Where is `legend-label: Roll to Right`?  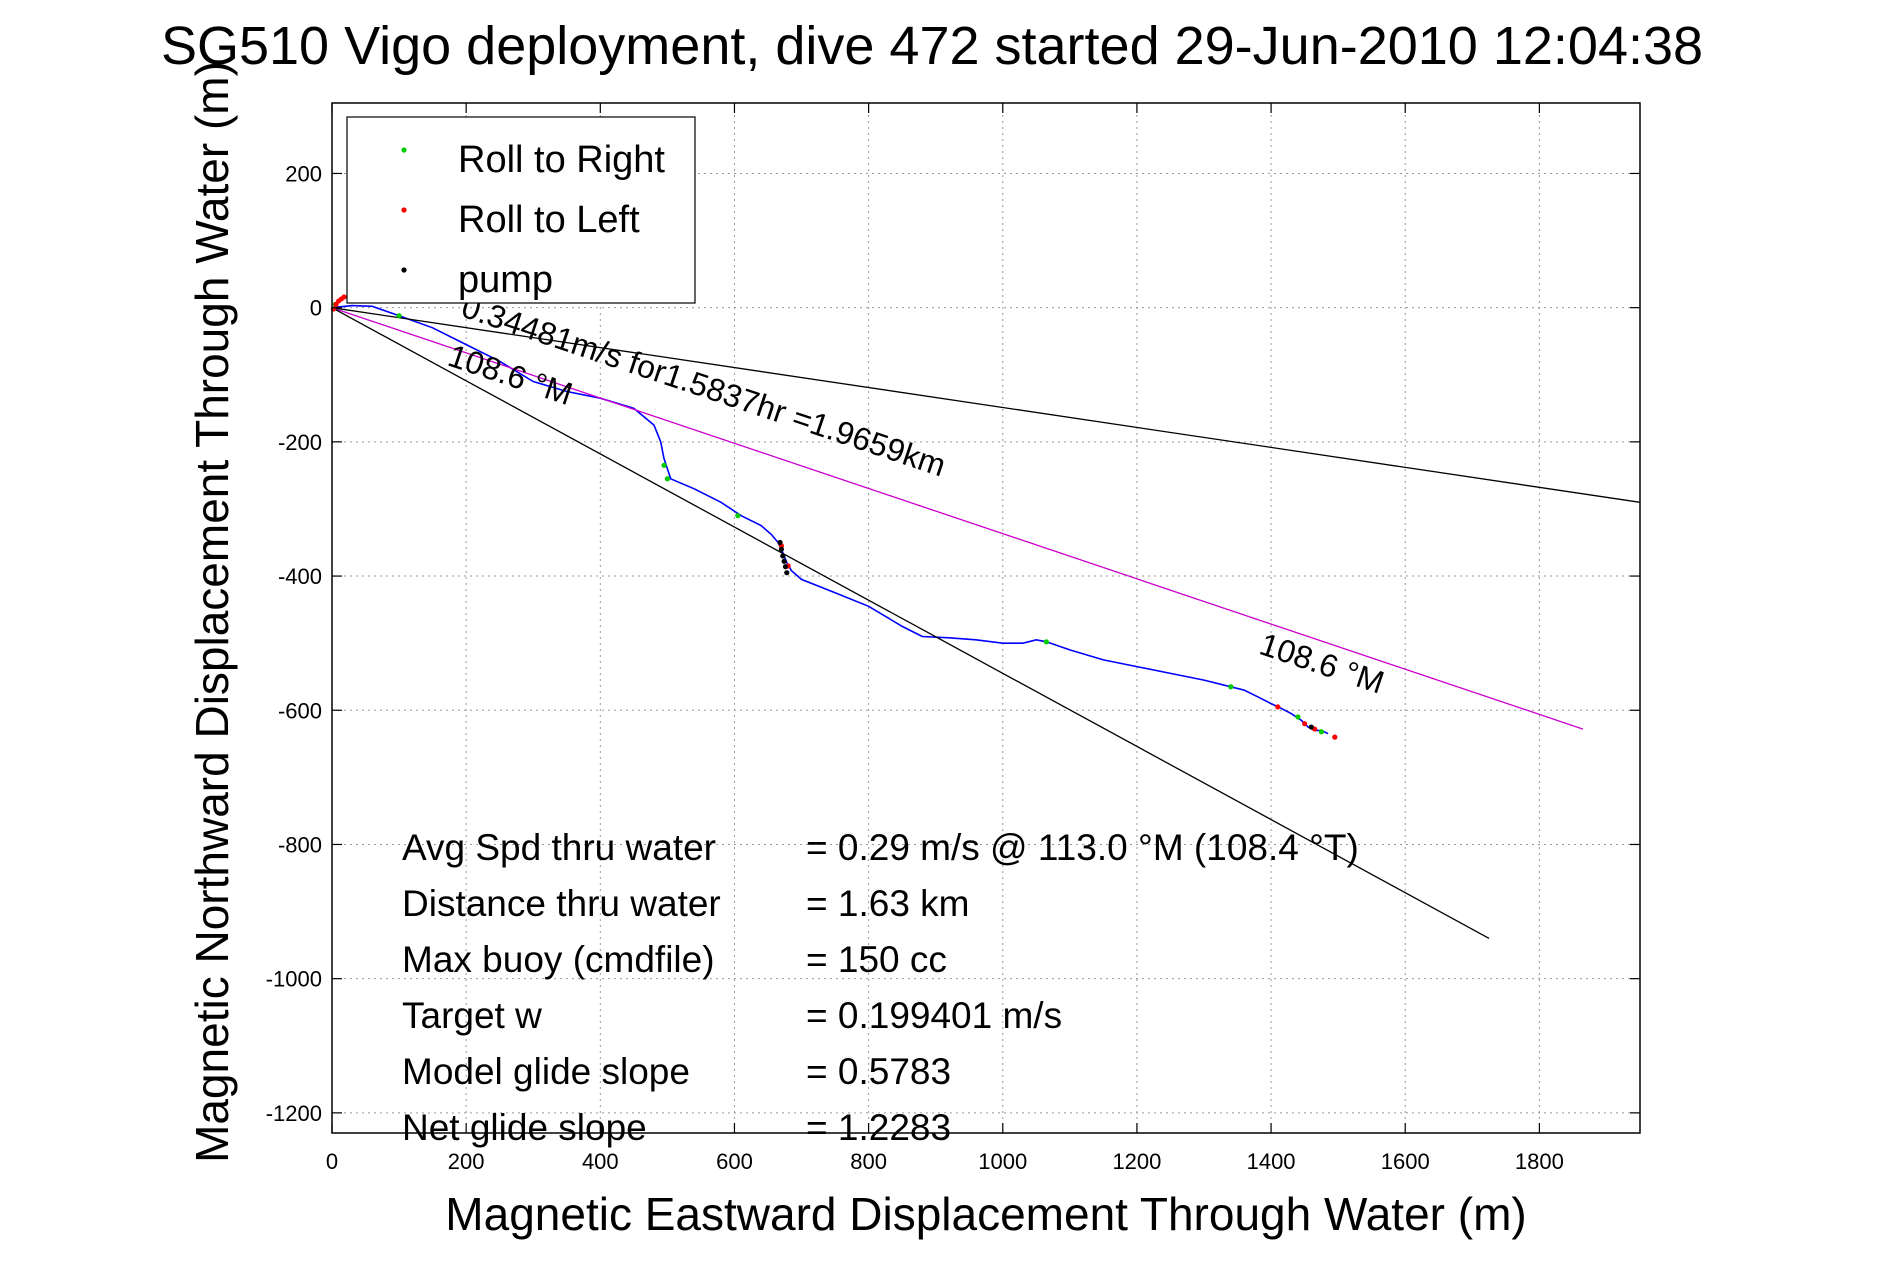
legend-label: Roll to Right is located at coordinates (561, 160).